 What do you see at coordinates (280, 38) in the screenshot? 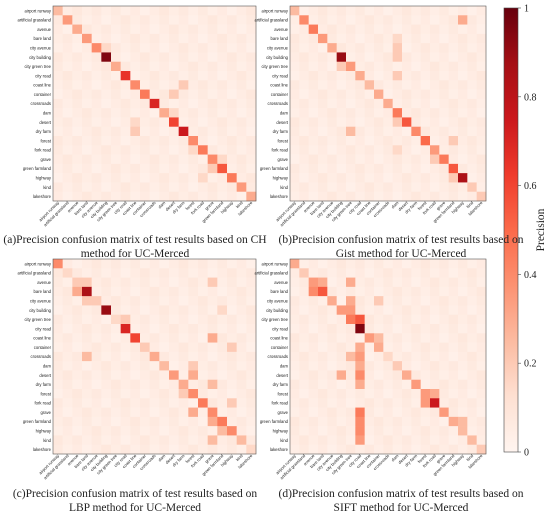
I see `y-tick-label: bare land` at bounding box center [280, 38].